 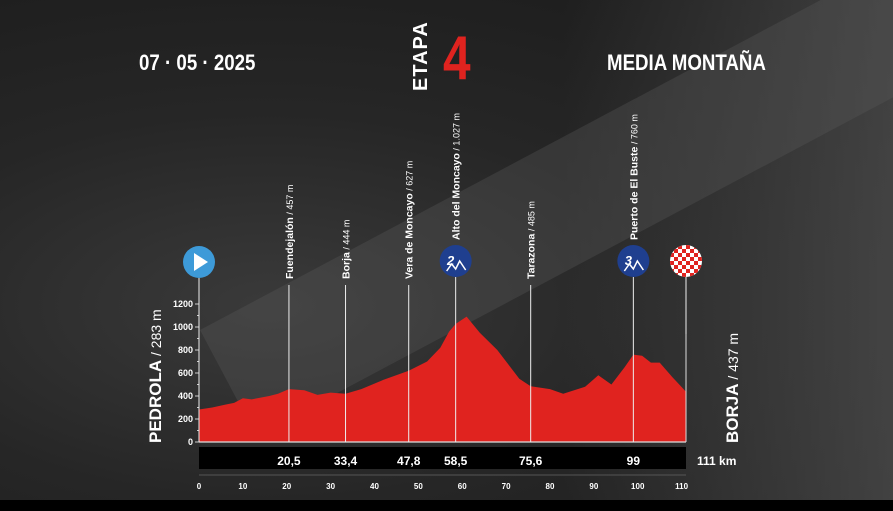 I want to click on x-tick-label: 40, so click(x=374, y=486).